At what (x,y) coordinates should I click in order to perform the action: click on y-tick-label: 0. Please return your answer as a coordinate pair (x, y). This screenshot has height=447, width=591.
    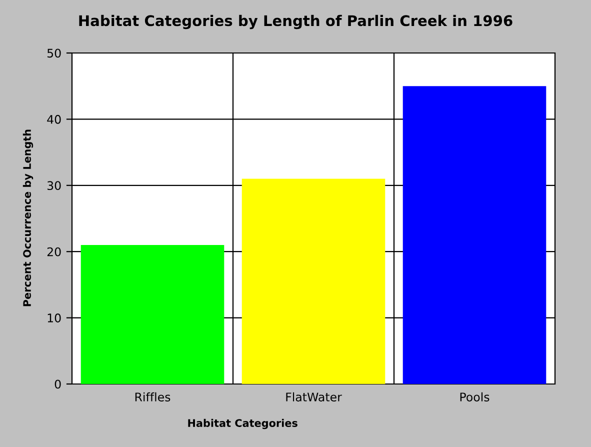
    Looking at the image, I should click on (57, 384).